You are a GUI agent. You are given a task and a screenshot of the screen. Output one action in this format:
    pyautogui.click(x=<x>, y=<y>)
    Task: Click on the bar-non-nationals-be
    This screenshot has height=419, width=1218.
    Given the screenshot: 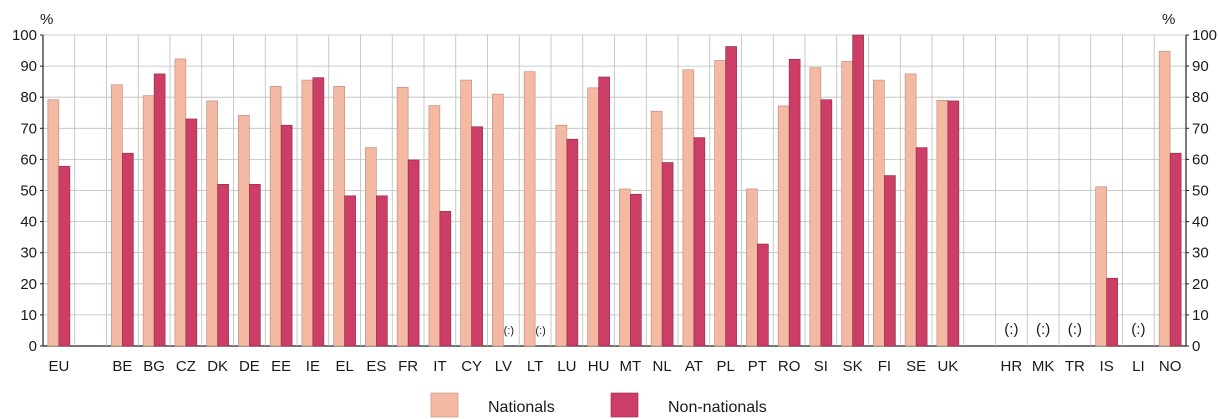 What is the action you would take?
    pyautogui.click(x=128, y=249)
    